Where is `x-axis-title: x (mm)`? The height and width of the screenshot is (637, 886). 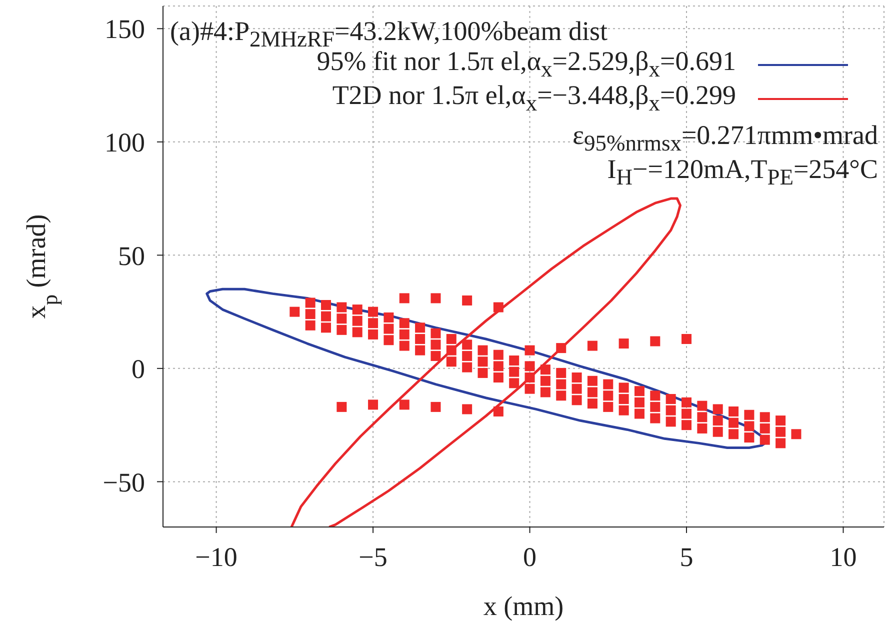
x-axis-title: x (mm) is located at coordinates (523, 606).